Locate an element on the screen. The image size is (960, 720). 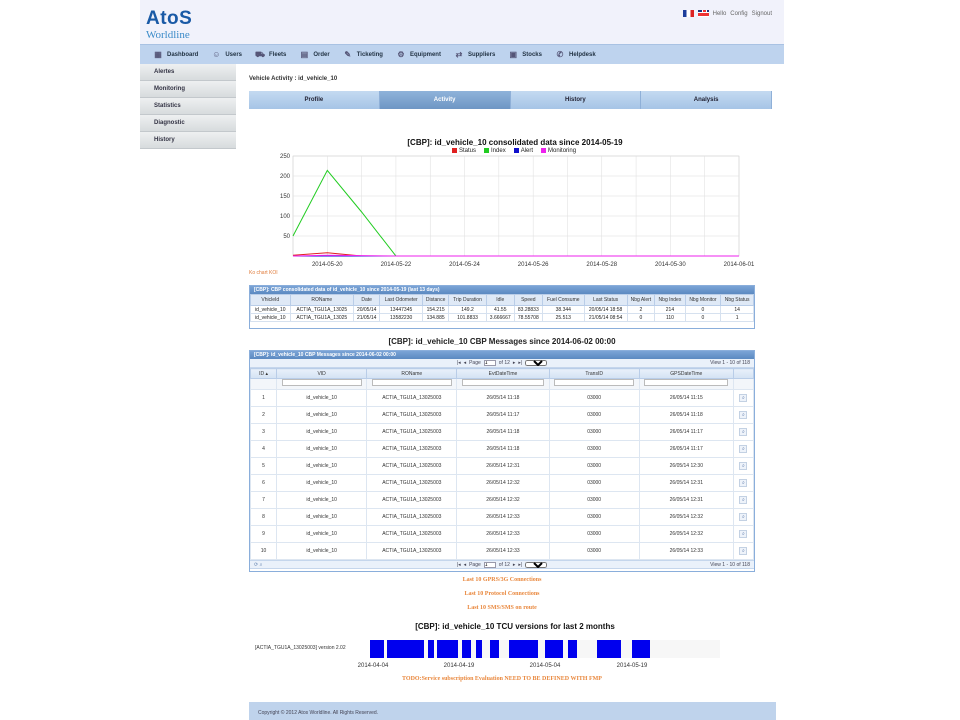
summary-header: Trip Duration is located at coordinates (467, 300).